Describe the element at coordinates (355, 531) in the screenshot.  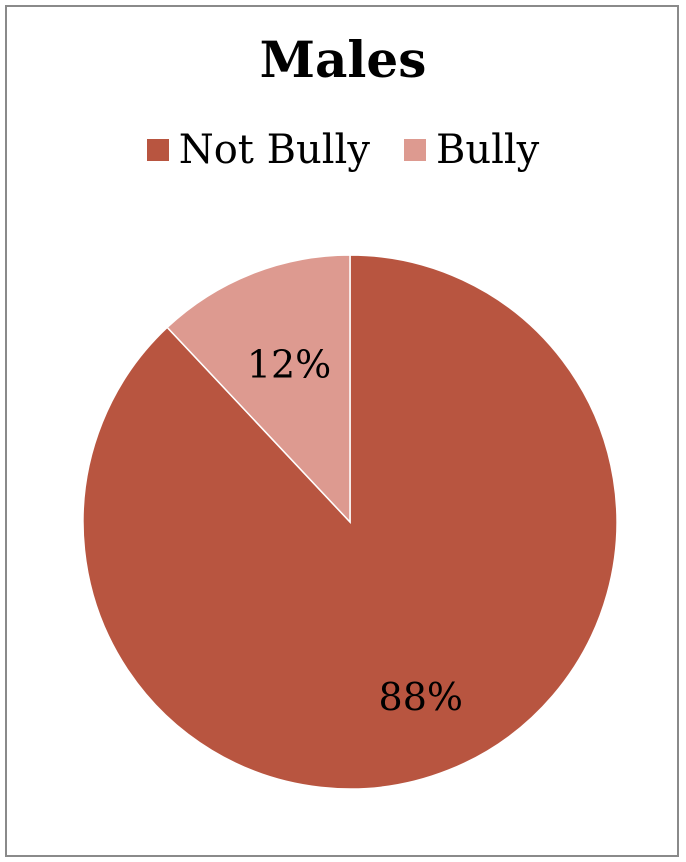
I see `pie-data-labels: 88% 12%` at that location.